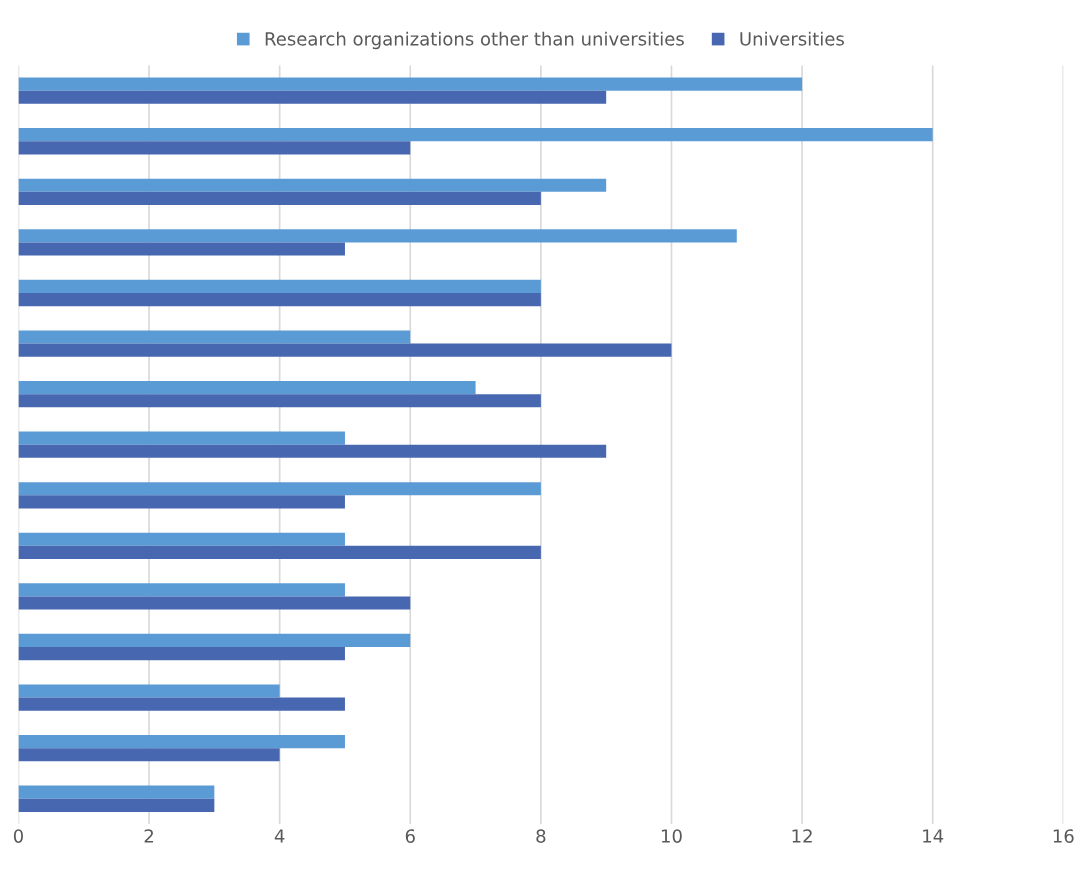 The height and width of the screenshot is (872, 1085). Describe the element at coordinates (474, 40) in the screenshot. I see `legend-label: Research organizations other than universities` at that location.